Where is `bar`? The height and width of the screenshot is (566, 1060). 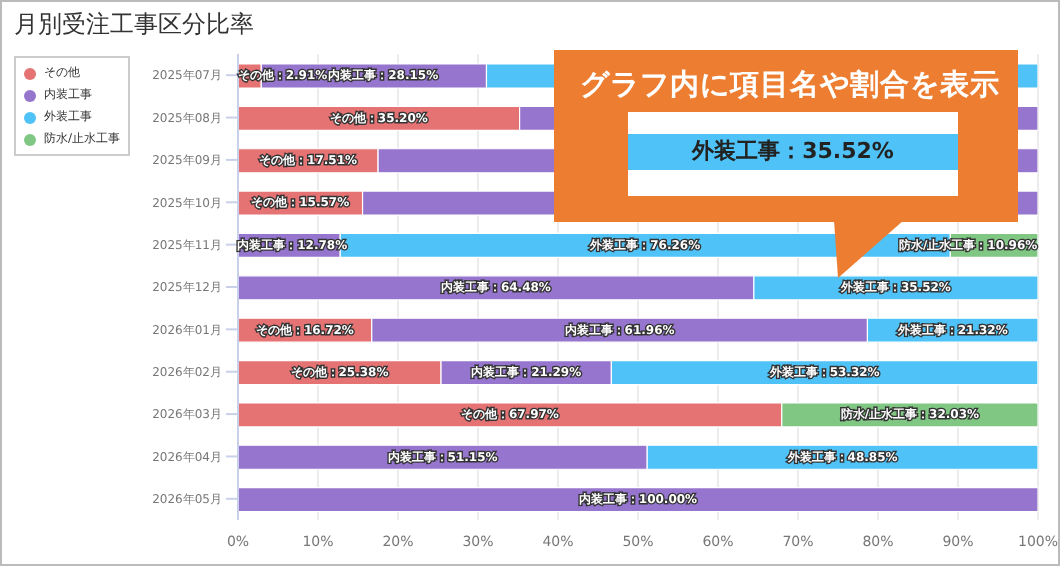 bar is located at coordinates (638, 500).